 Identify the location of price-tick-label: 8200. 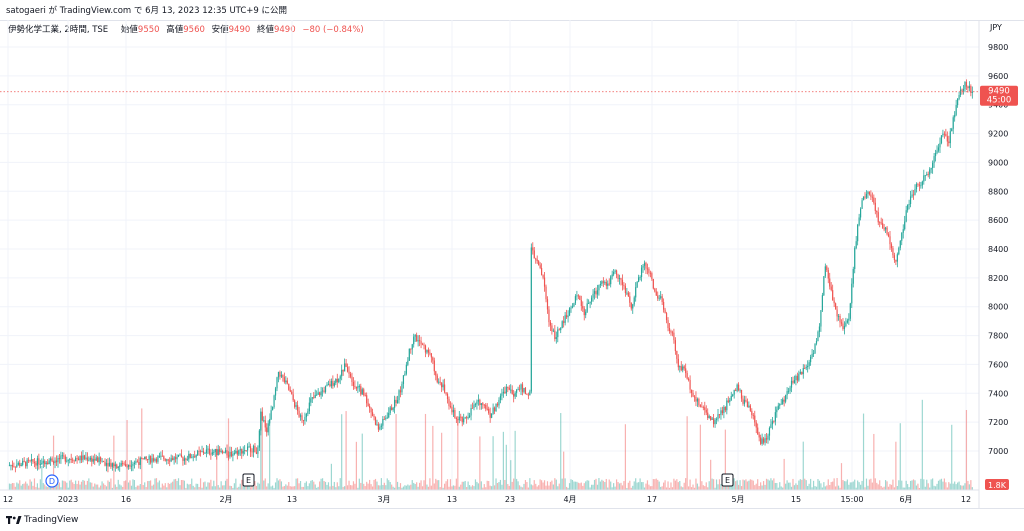
(998, 278).